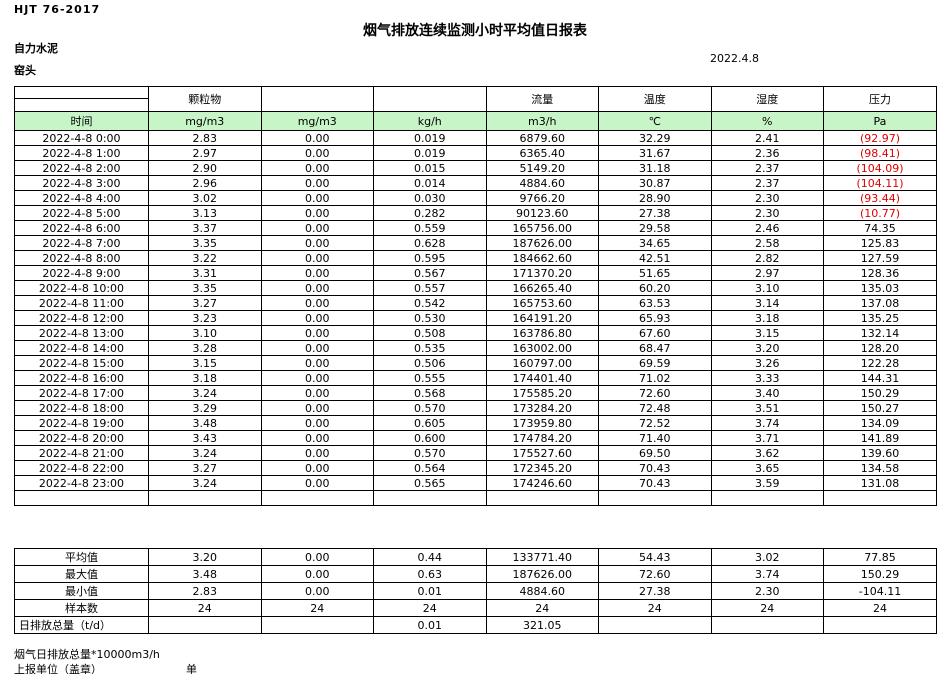  What do you see at coordinates (655, 303) in the screenshot?
I see `value-cell: 63.53` at bounding box center [655, 303].